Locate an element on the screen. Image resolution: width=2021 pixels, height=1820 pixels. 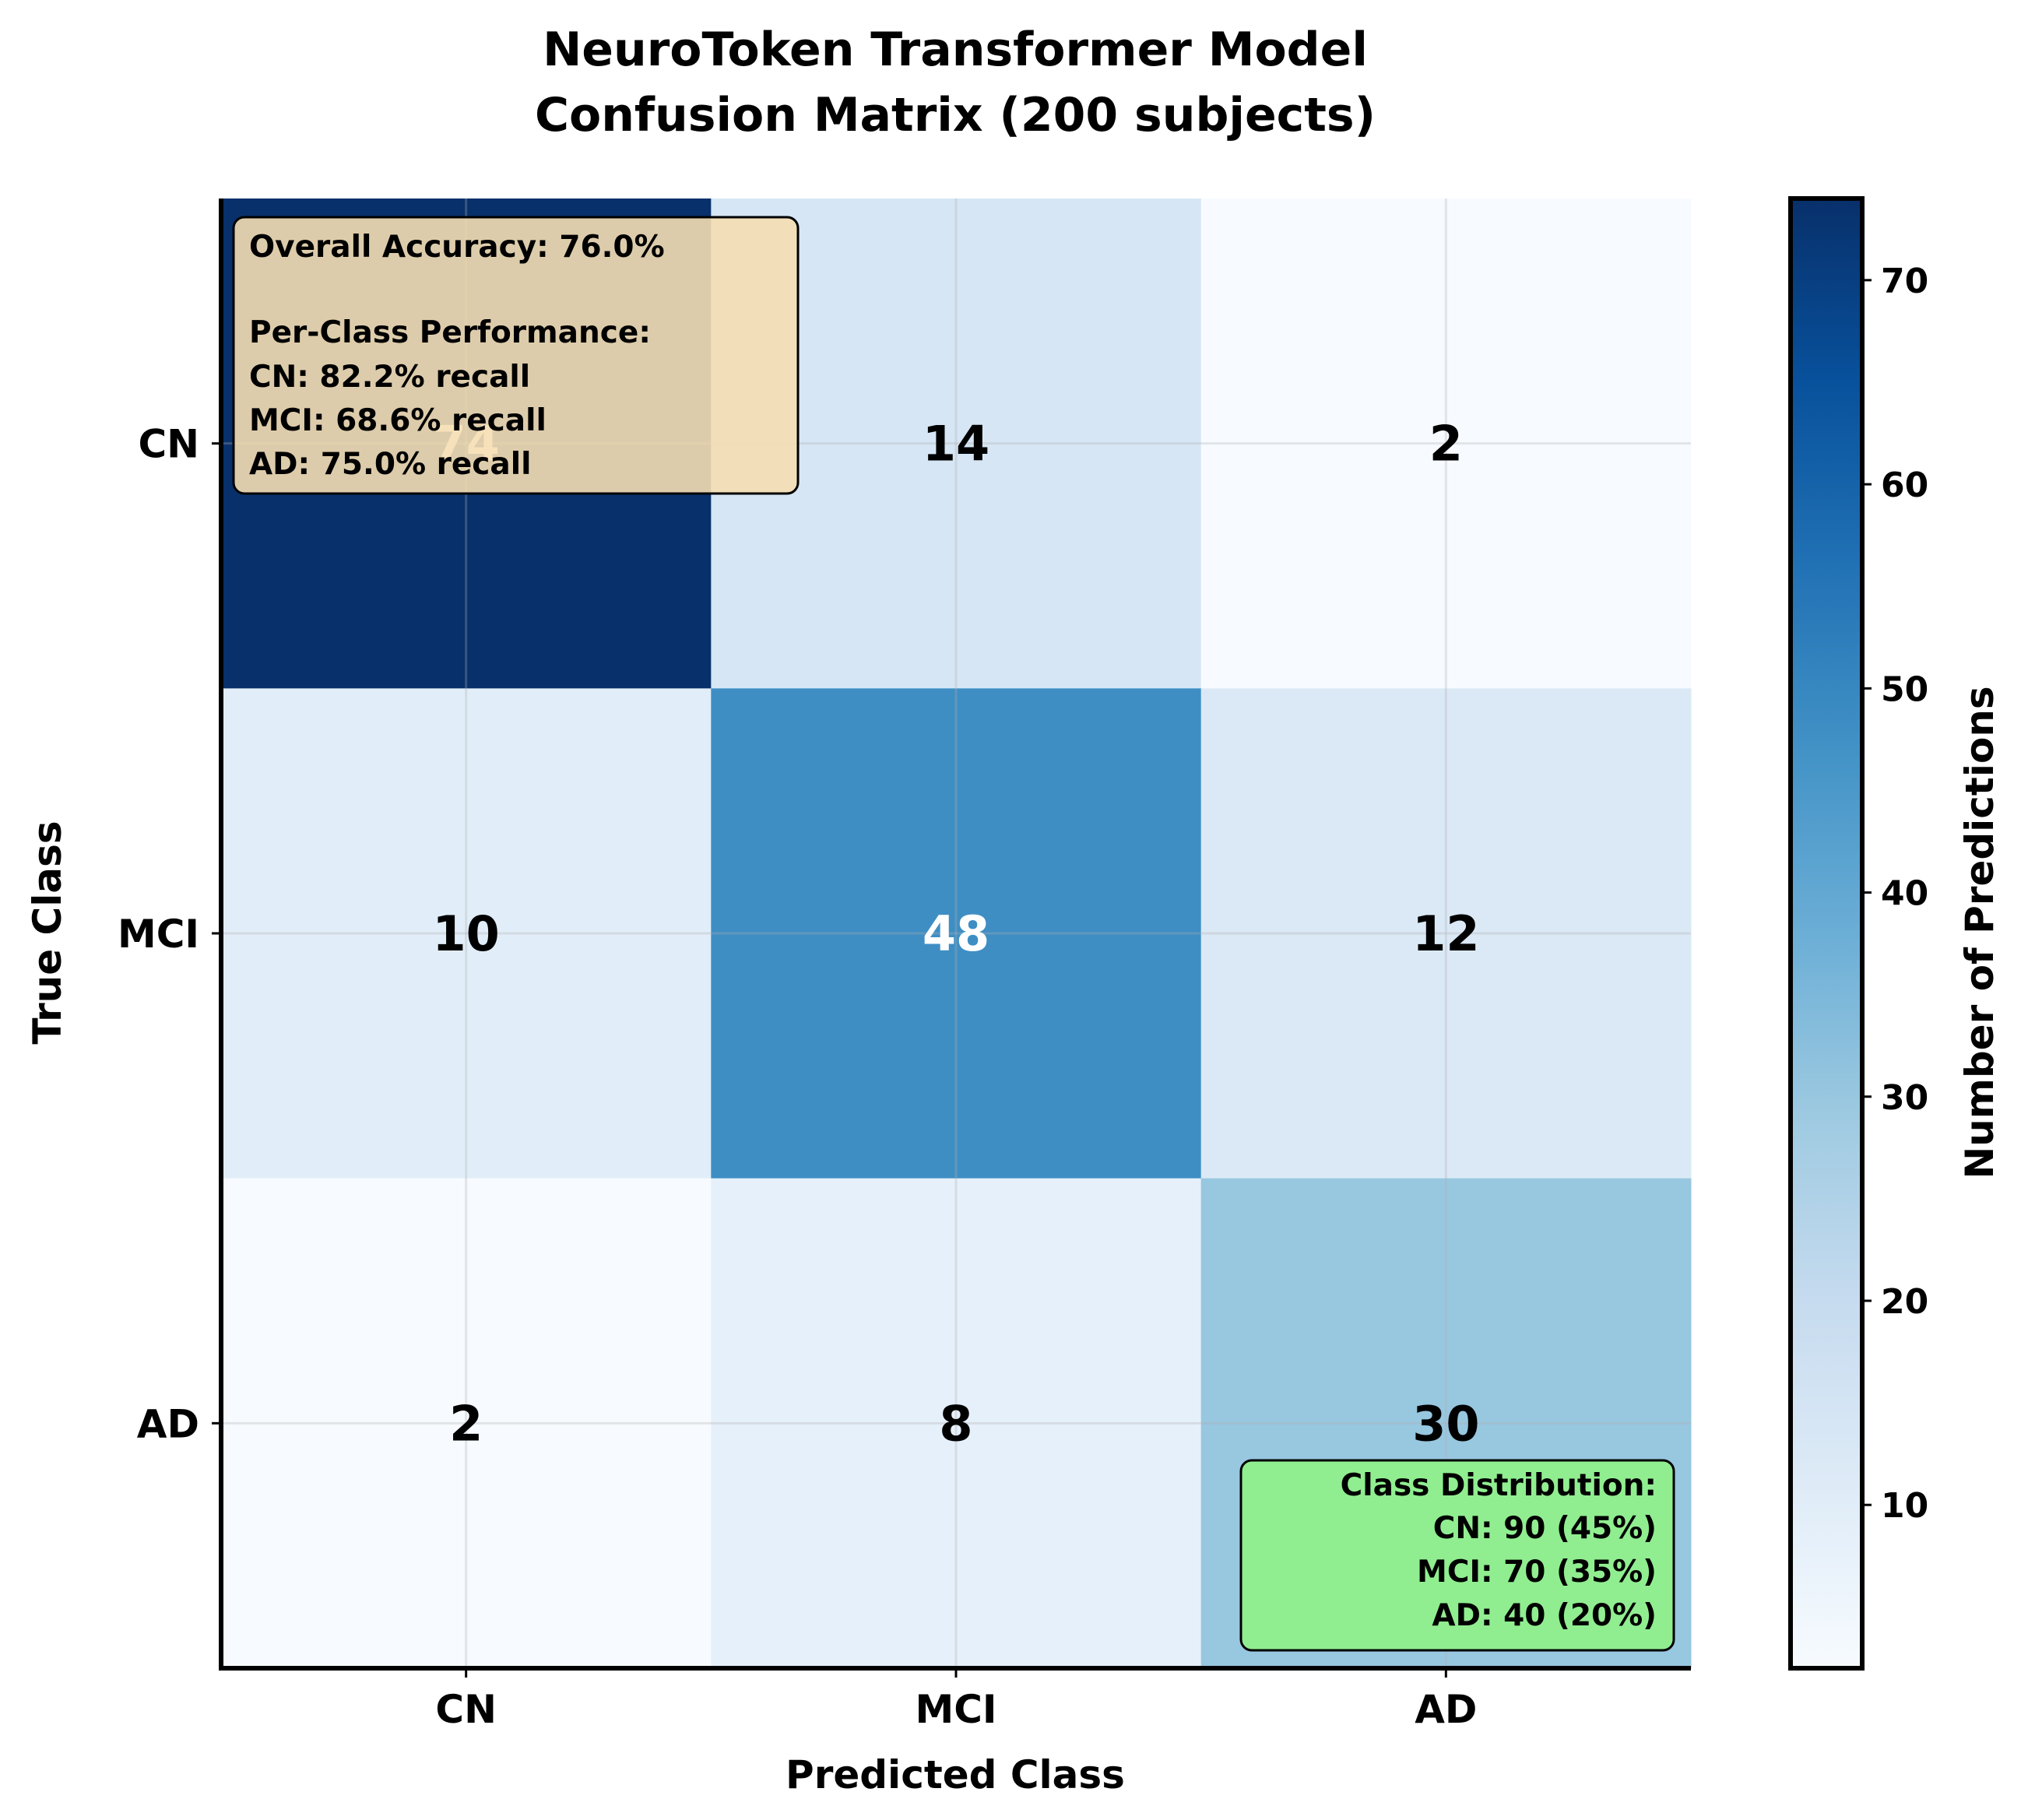
cell-value-mci-ad: 12 is located at coordinates (1446, 933).